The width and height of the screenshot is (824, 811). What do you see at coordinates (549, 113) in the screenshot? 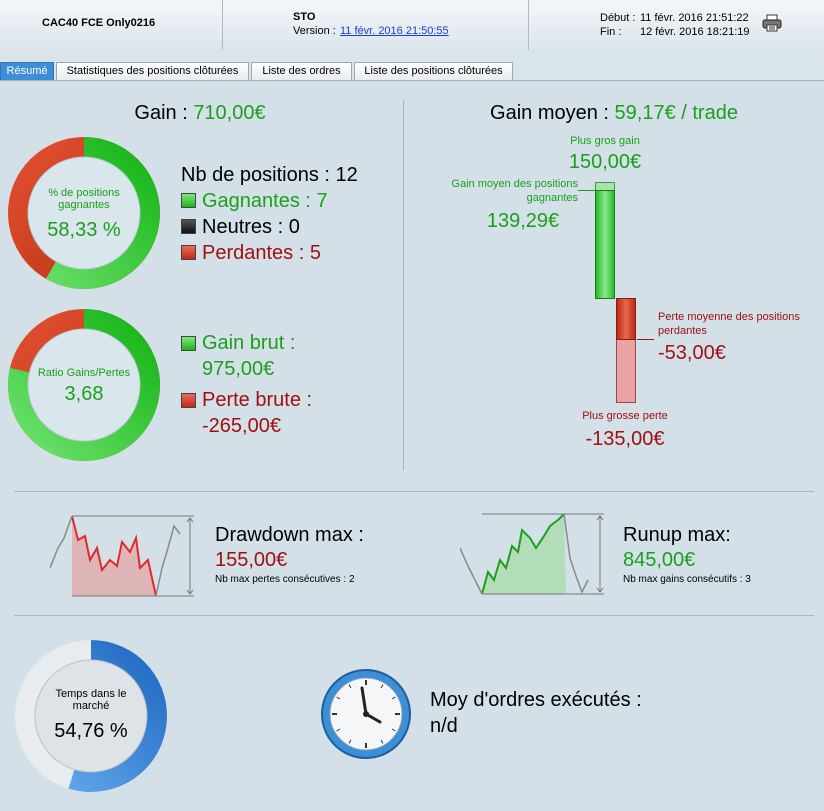
I see `avg-gain-label: Gain moyen :` at bounding box center [549, 113].